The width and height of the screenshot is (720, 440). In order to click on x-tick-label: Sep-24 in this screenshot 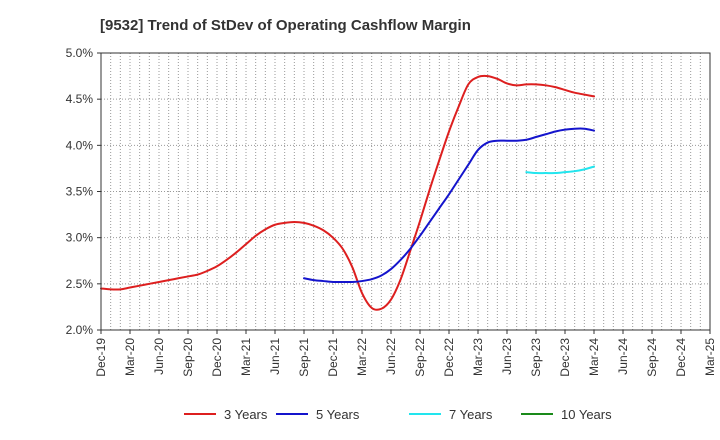, I will do `click(652, 357)`.